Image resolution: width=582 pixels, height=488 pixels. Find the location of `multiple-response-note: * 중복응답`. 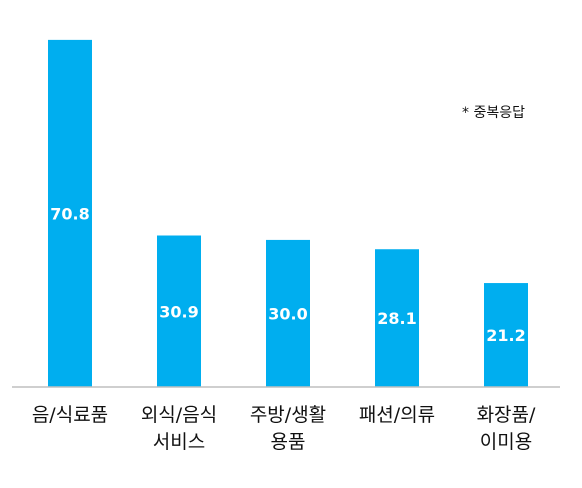

multiple-response-note: * 중복응답 is located at coordinates (493, 113).